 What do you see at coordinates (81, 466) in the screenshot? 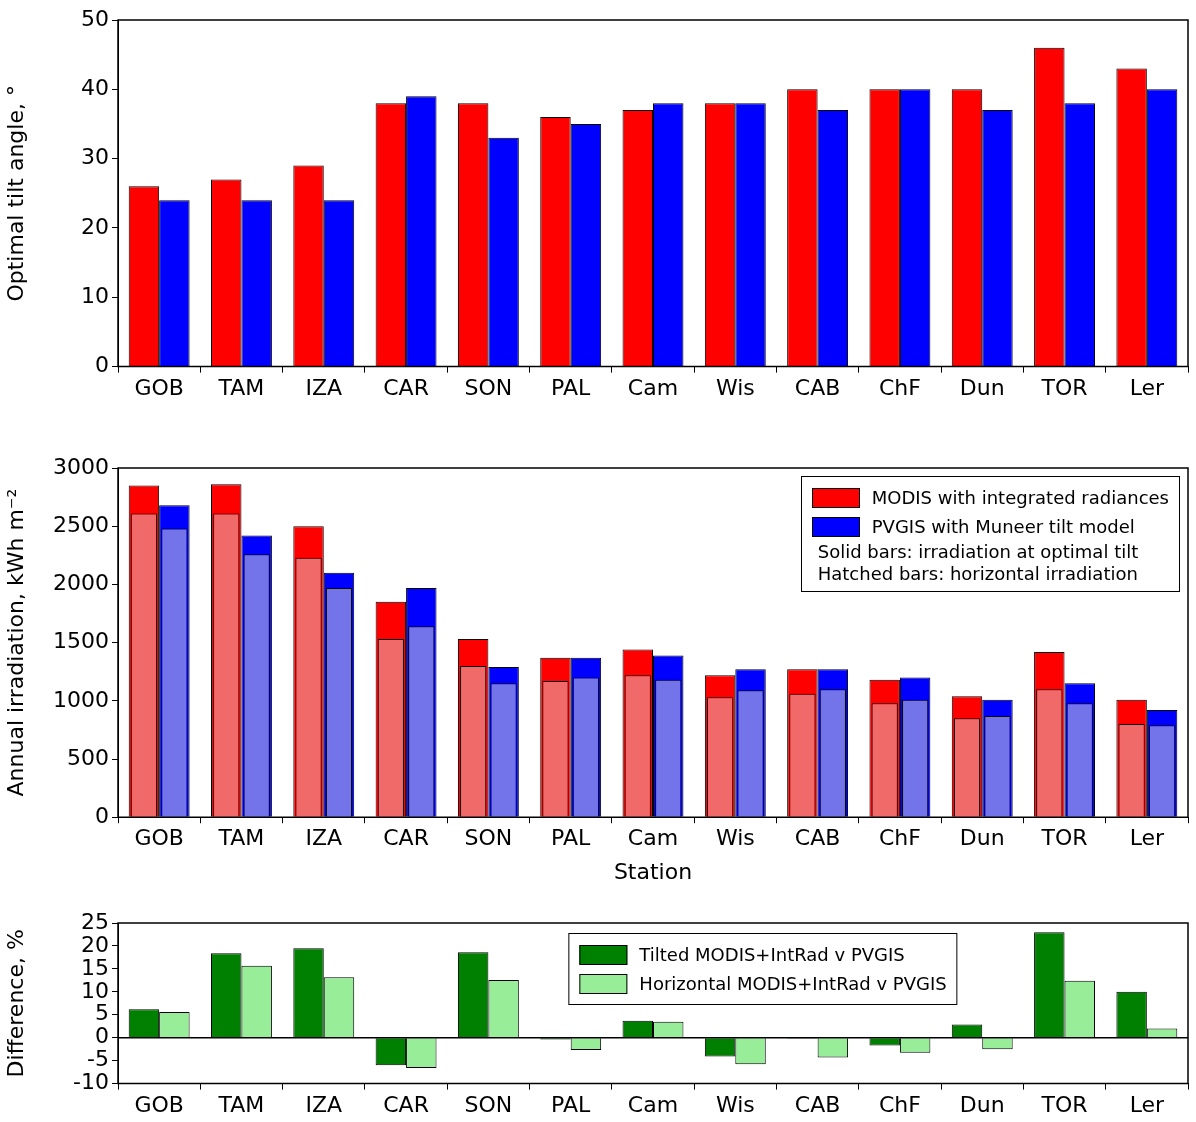
I see `y-tick-label: 3000` at bounding box center [81, 466].